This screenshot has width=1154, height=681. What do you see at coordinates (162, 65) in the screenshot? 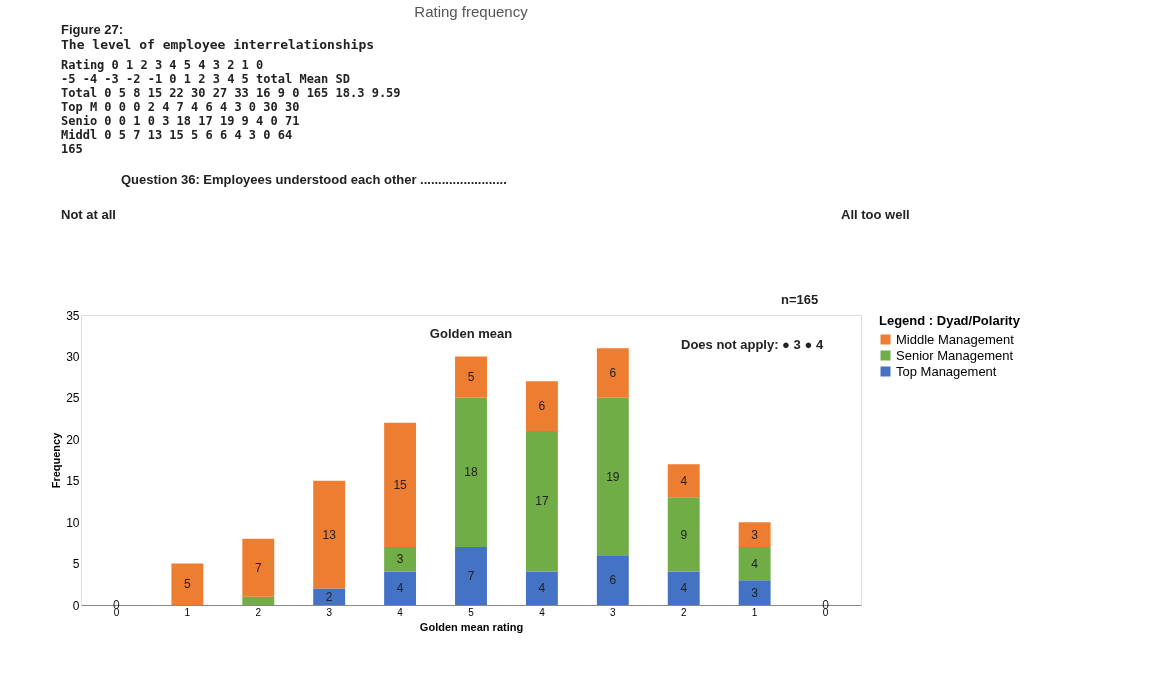
I see `text: Rating 0 1 2 3 4 5 4 3 2 1 0` at bounding box center [162, 65].